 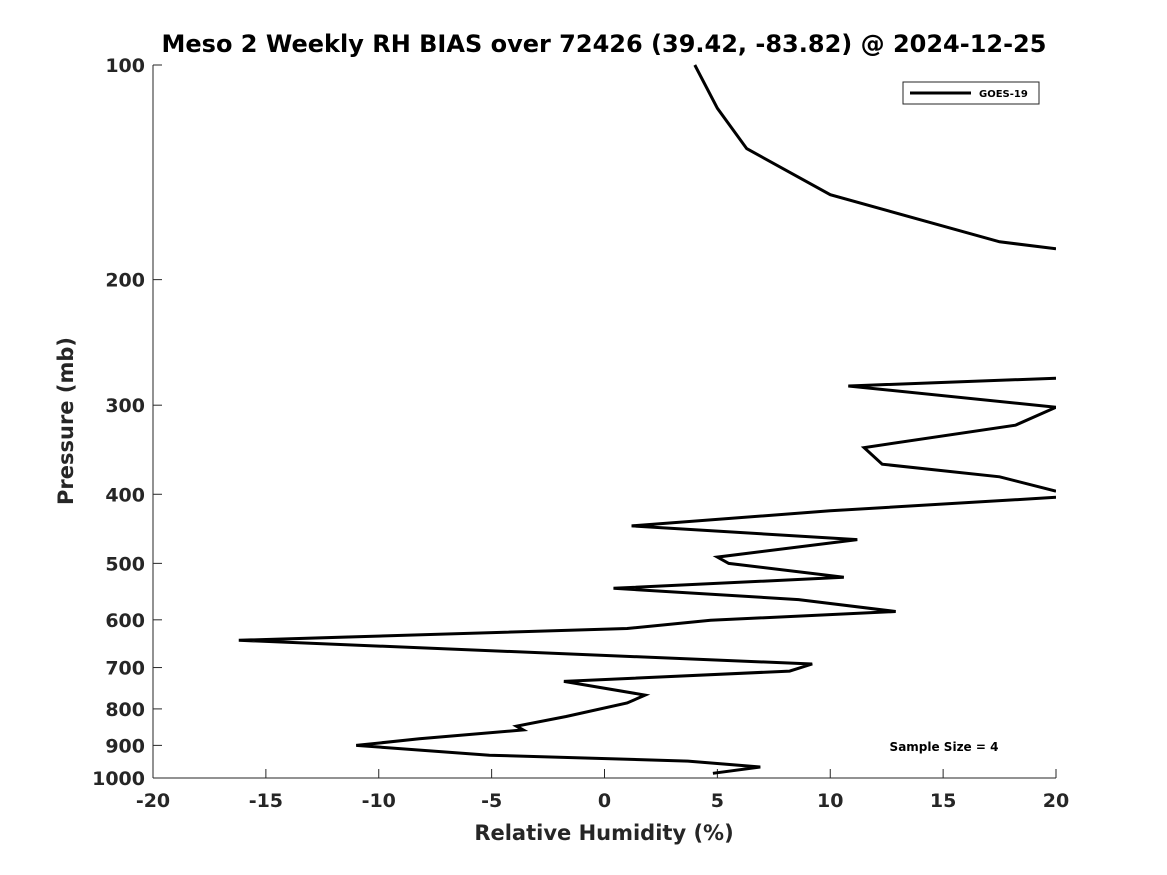 What do you see at coordinates (125, 564) in the screenshot?
I see `y-tick-label: 500` at bounding box center [125, 564].